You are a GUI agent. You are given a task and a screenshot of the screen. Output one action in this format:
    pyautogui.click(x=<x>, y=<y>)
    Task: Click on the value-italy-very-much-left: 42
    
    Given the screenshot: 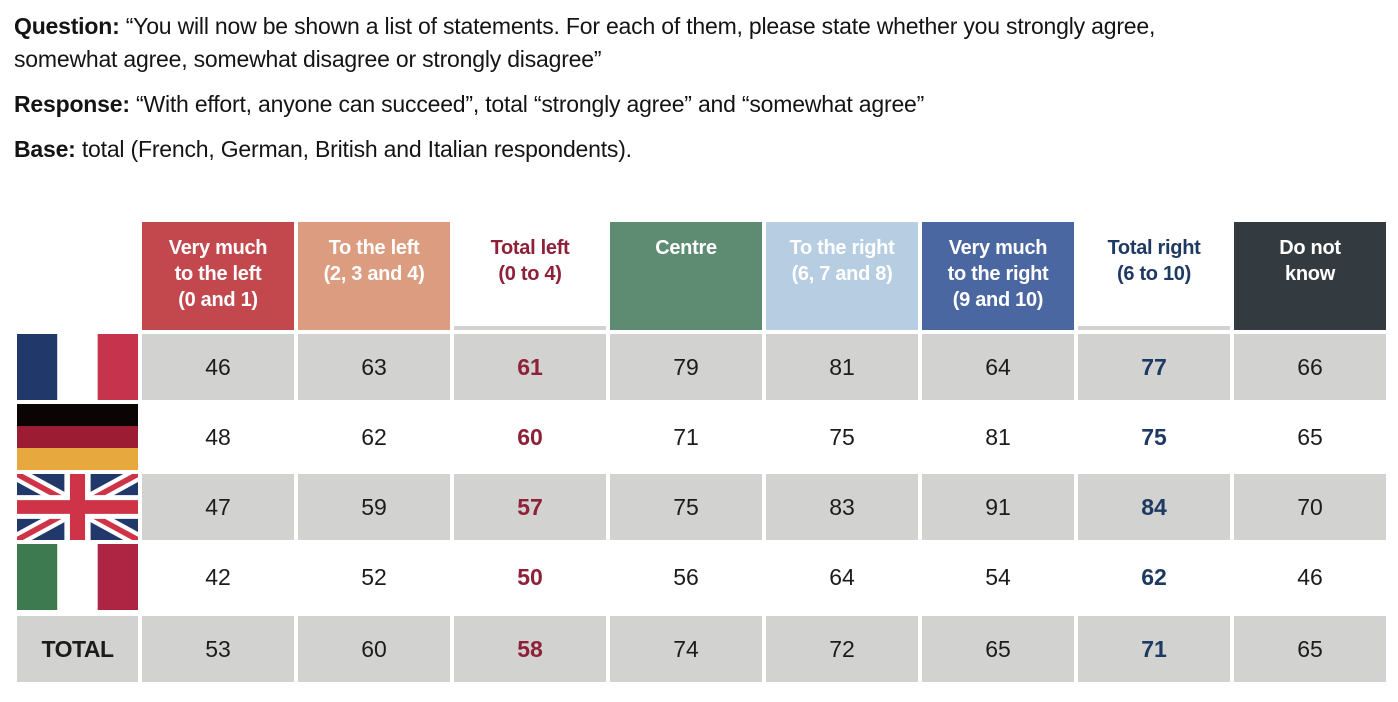 What is the action you would take?
    pyautogui.click(x=218, y=576)
    